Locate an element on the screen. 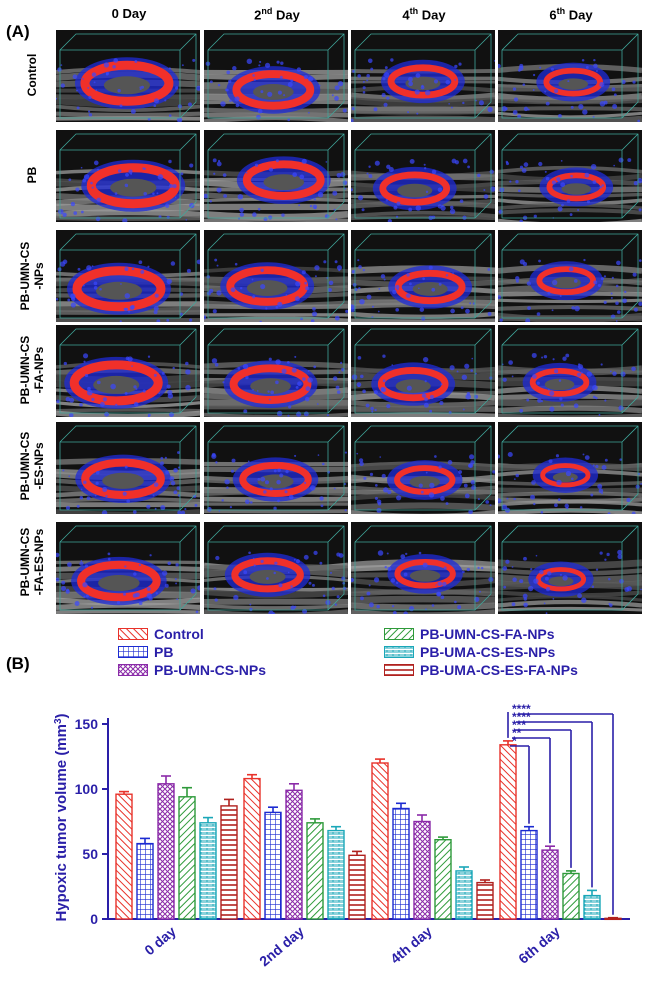 This screenshot has width=646, height=985. row-label-pb-umn-cs-fa-es-nps: PB-UMN-CS -FA-ES-NPs is located at coordinates (32, 562).